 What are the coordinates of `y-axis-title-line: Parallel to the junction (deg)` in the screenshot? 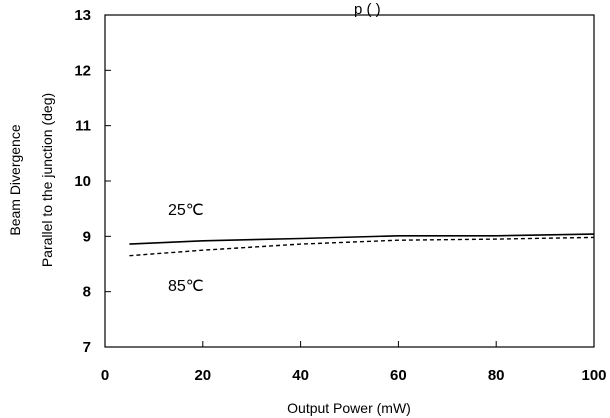 It's located at (47, 180).